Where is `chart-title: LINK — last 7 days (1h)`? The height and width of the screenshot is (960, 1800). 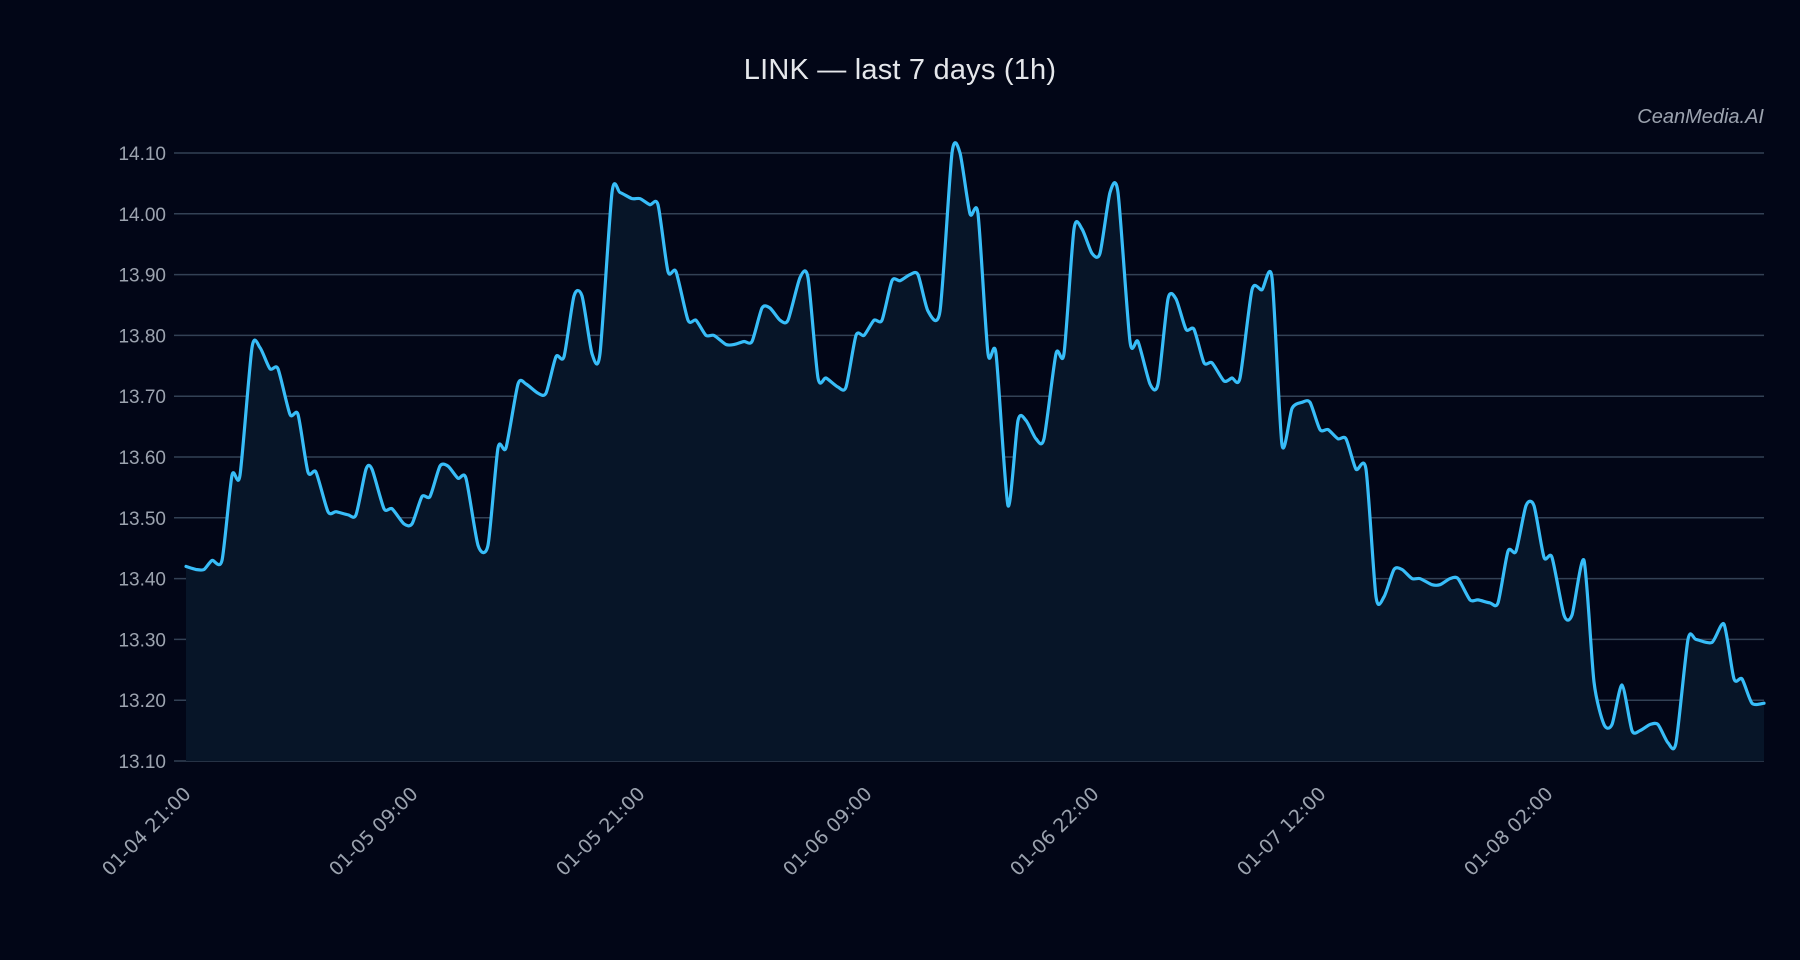
chart-title: LINK — last 7 days (1h) is located at coordinates (900, 70).